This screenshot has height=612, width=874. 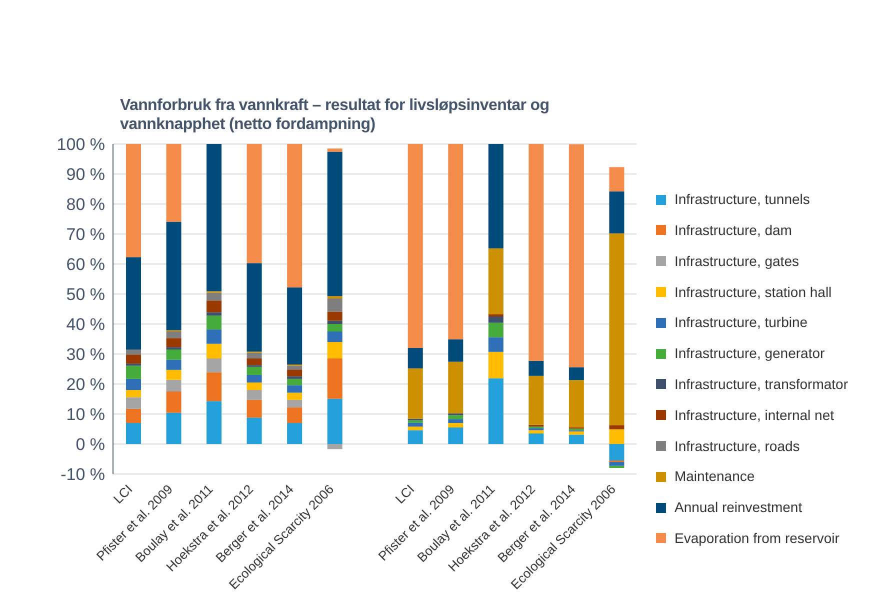 What do you see at coordinates (85, 354) in the screenshot?
I see `y-tick-label: 30 %` at bounding box center [85, 354].